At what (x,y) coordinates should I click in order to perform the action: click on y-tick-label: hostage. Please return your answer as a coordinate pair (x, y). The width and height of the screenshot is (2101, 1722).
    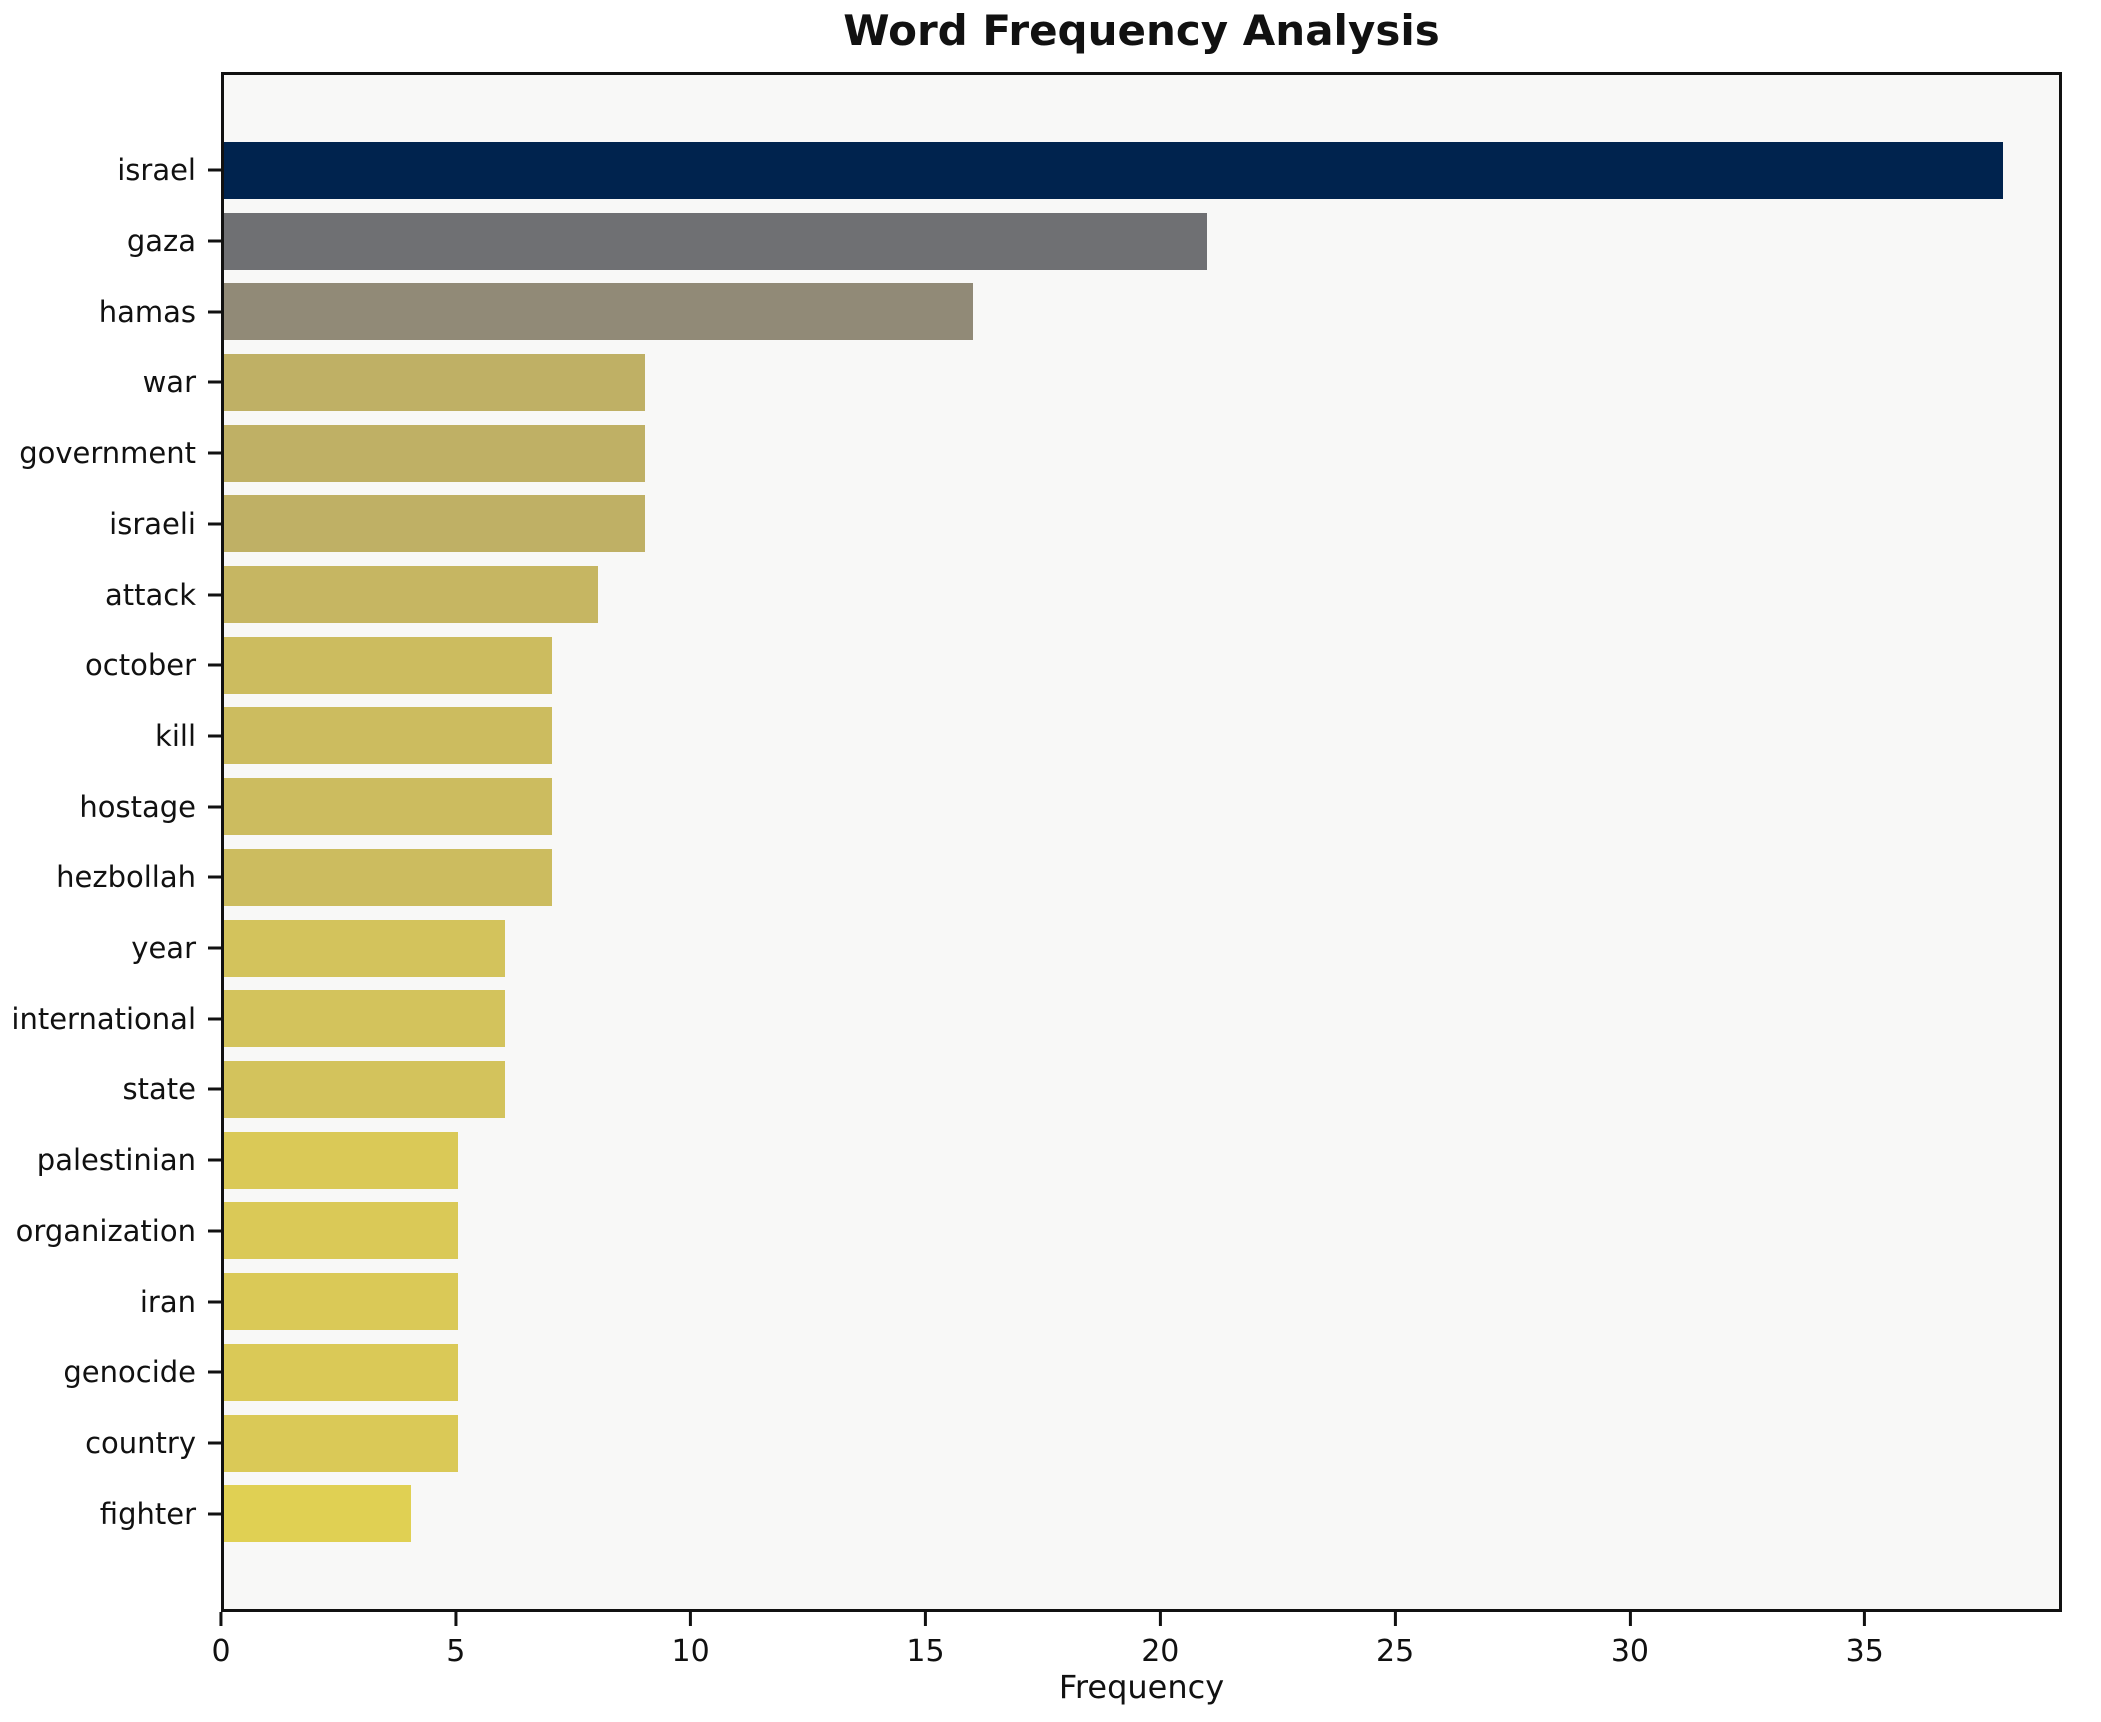
    Looking at the image, I should click on (137, 806).